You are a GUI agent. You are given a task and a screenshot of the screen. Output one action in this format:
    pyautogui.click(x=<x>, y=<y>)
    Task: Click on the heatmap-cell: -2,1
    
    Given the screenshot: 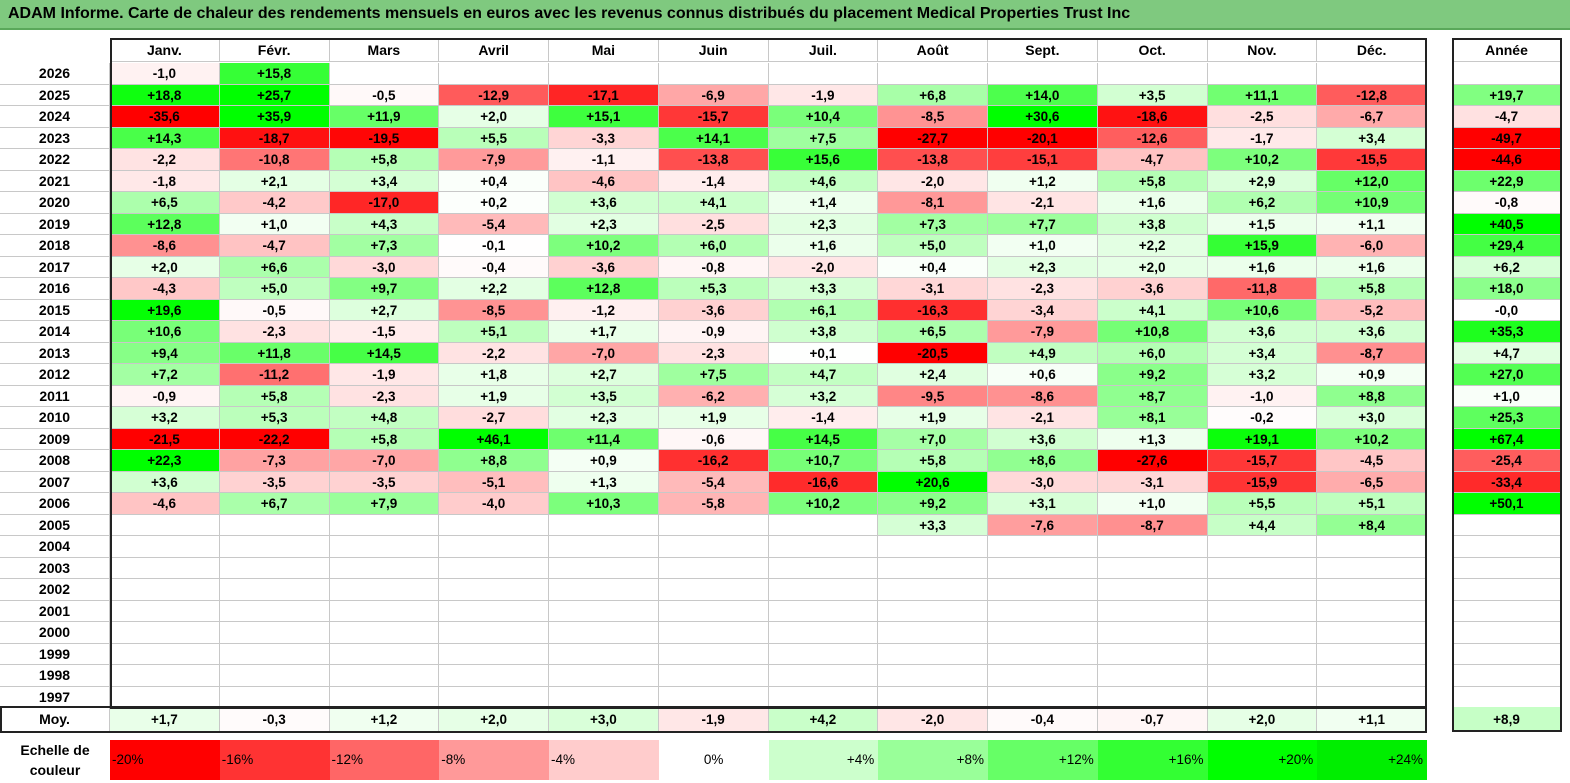 What is the action you would take?
    pyautogui.click(x=1043, y=203)
    